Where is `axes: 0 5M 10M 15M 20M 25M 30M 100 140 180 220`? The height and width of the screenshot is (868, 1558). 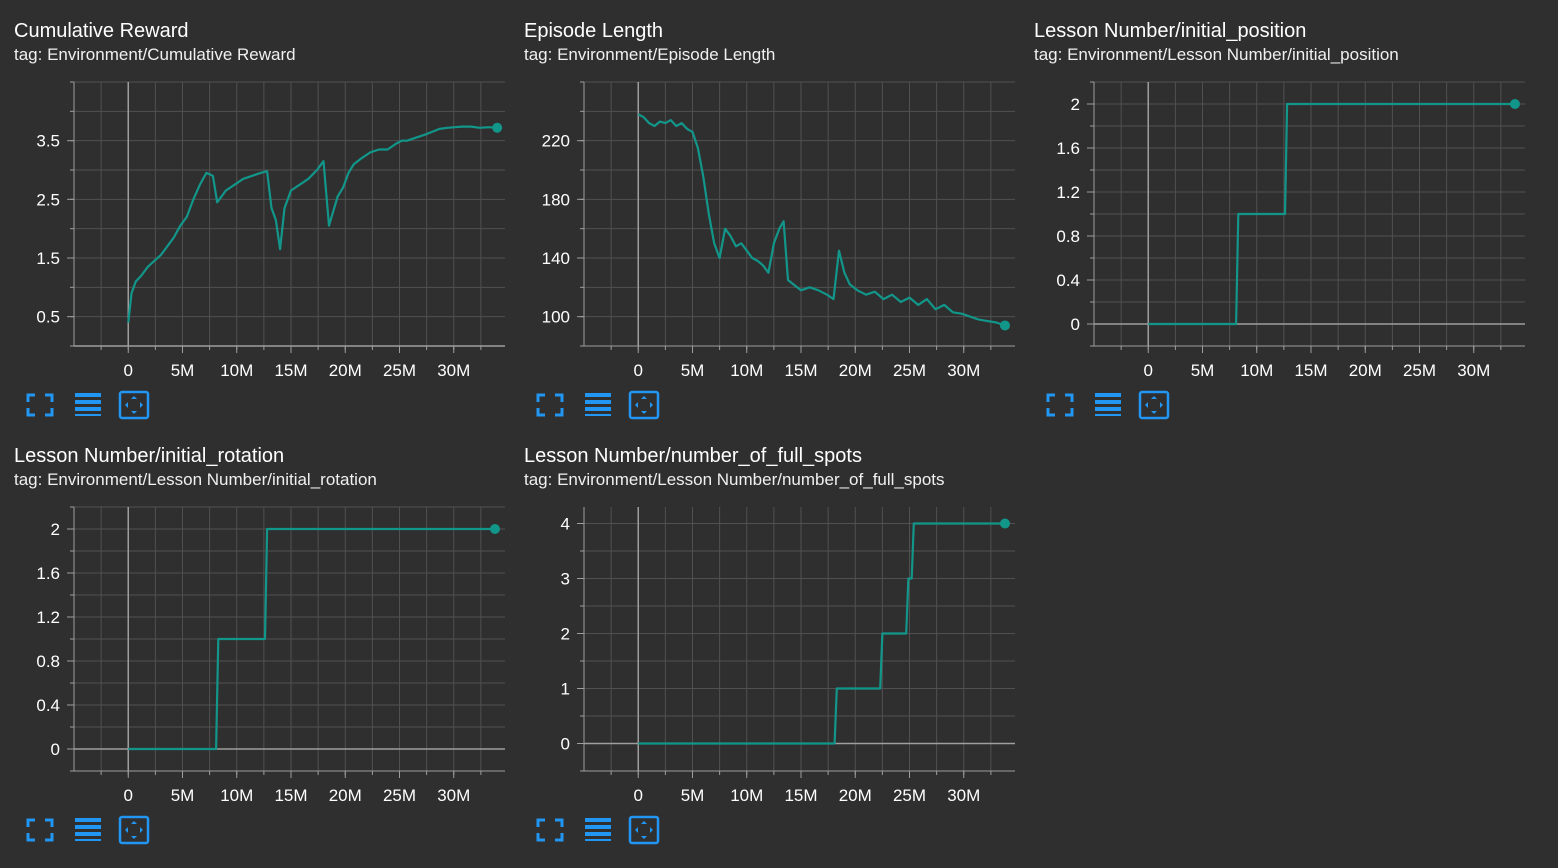 axes: 0 5M 10M 15M 20M 25M 30M 100 140 180 220 is located at coordinates (778, 230).